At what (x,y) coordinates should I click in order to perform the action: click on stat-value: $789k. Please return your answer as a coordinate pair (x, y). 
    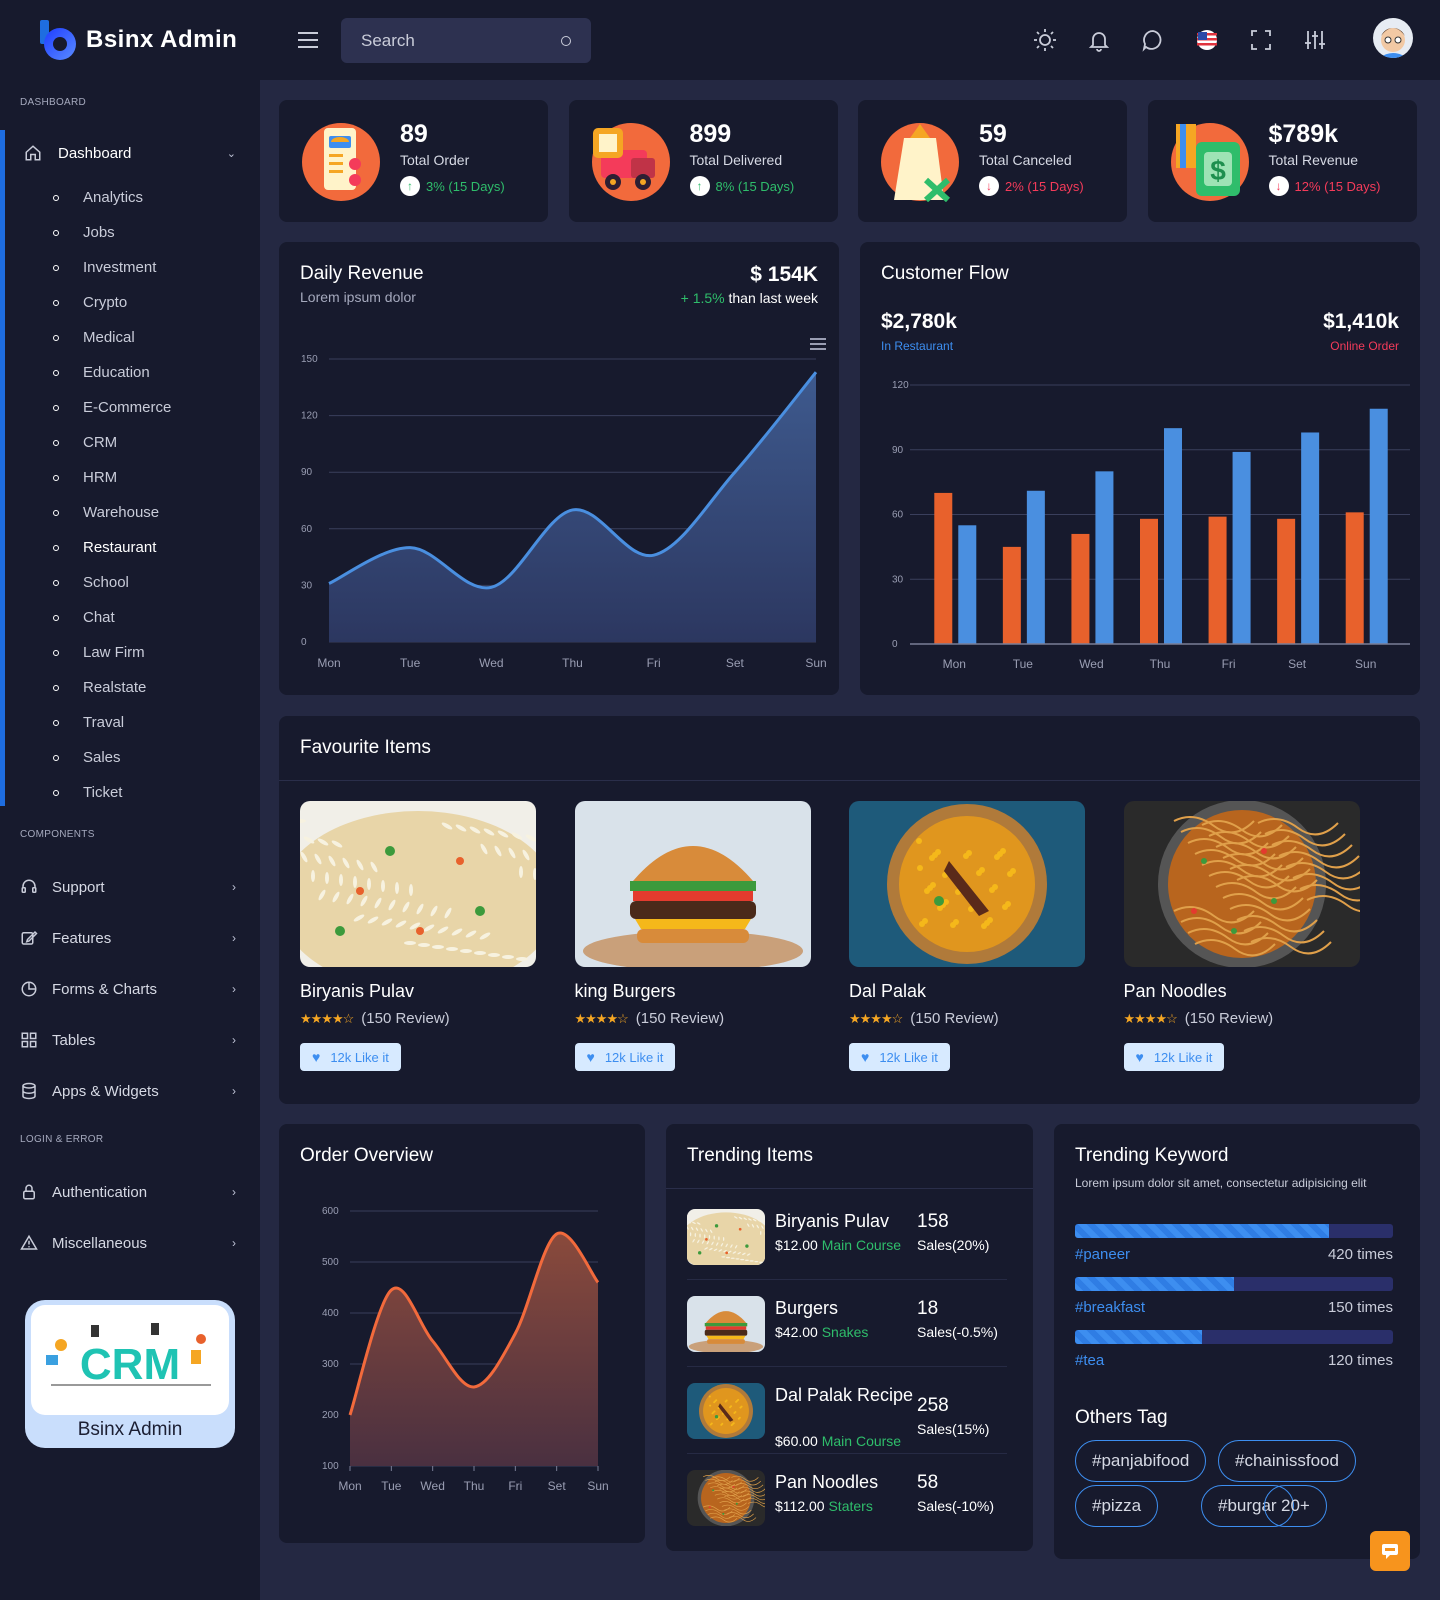
    Looking at the image, I should click on (1303, 134).